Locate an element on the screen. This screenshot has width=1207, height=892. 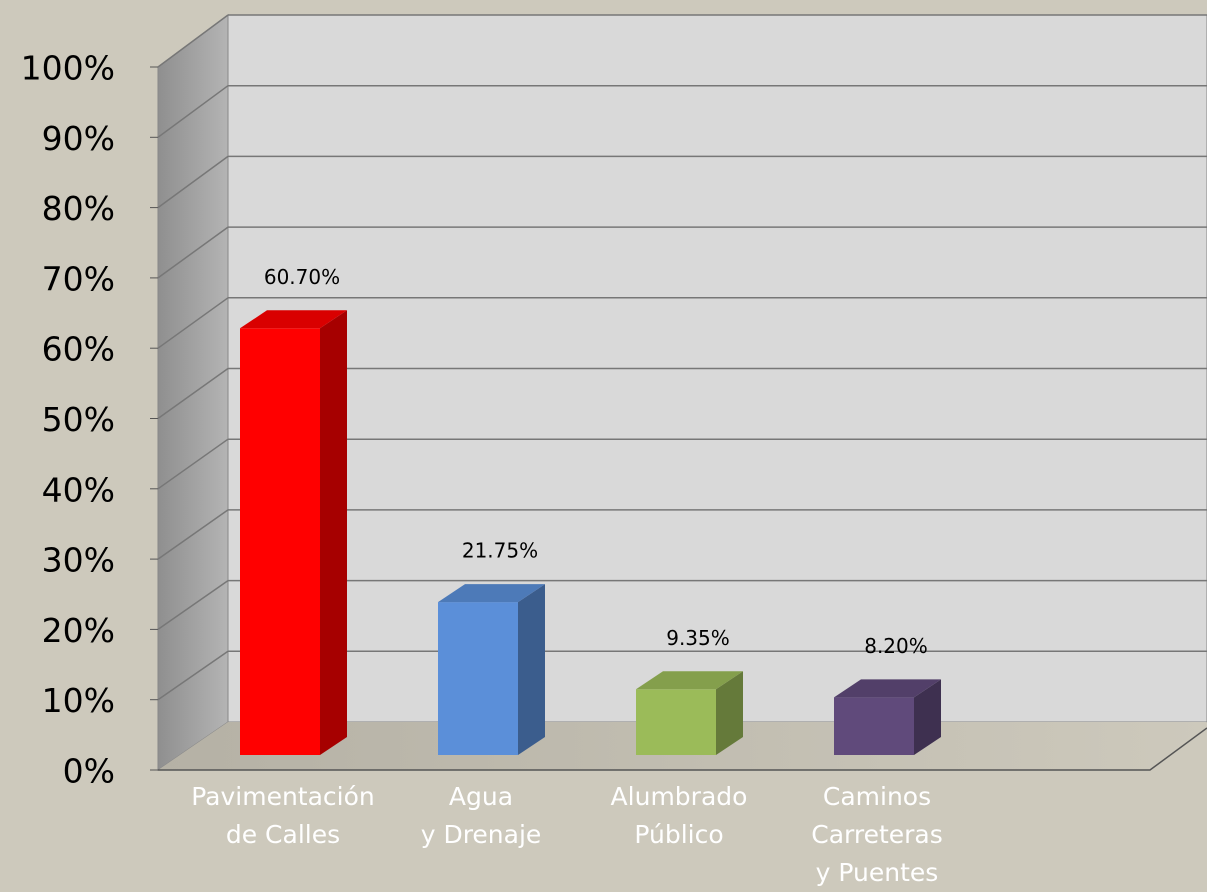
value-label: 21.75% is located at coordinates (500, 551).